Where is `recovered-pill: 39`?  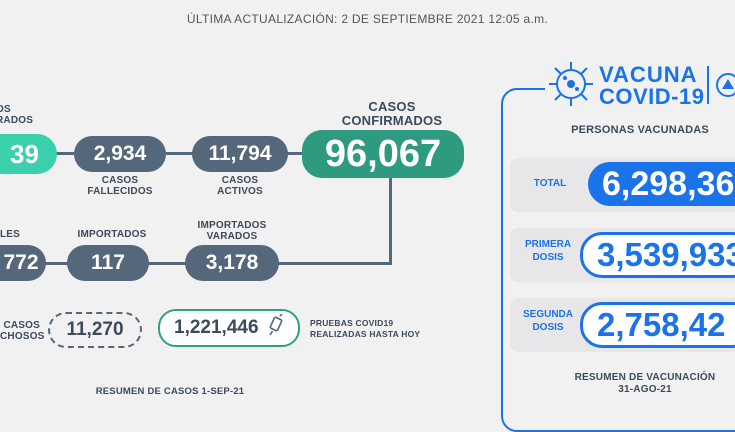 recovered-pill: 39 is located at coordinates (28, 154).